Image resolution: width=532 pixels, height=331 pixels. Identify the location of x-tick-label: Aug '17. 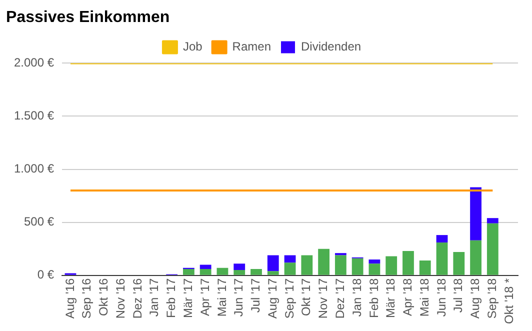
(272, 298).